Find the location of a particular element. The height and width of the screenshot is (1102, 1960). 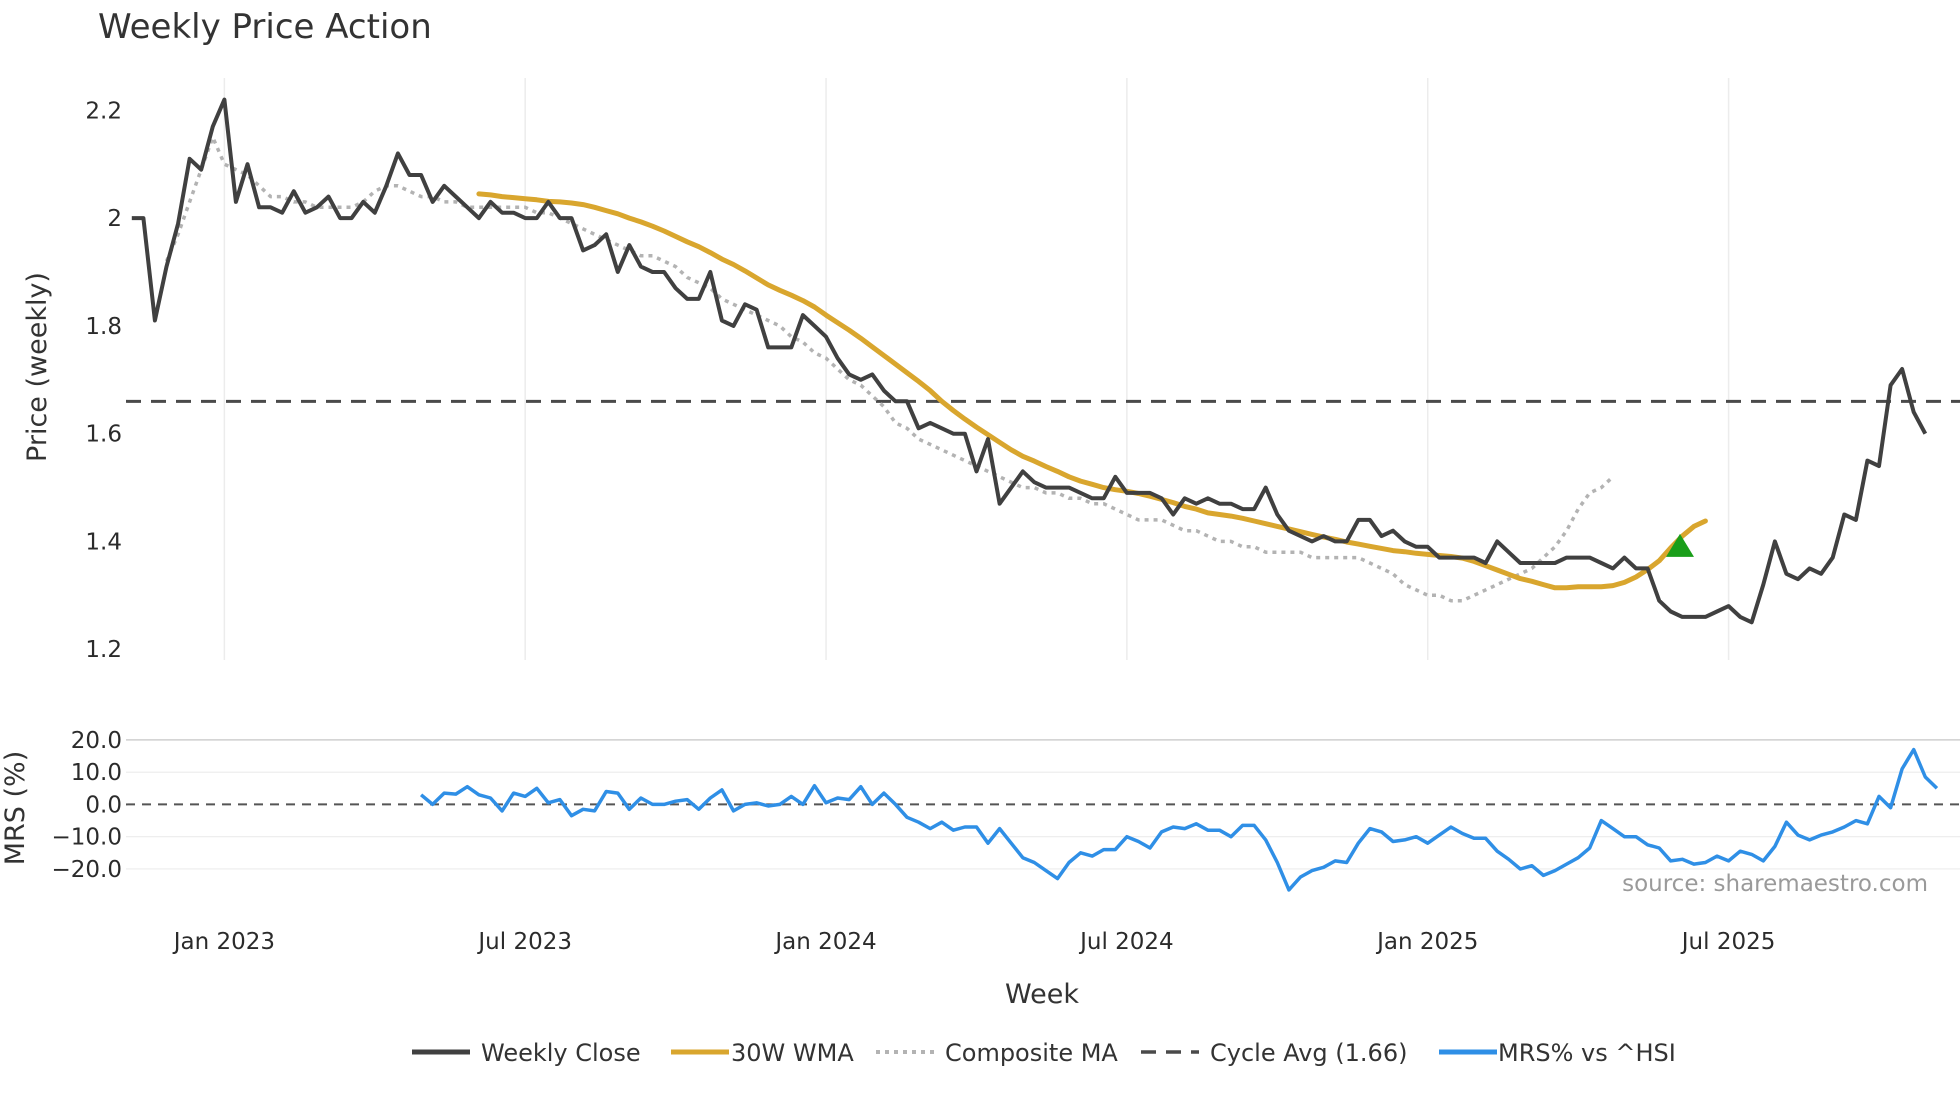

mrs-y-tick-2: 0.0 is located at coordinates (103, 805).